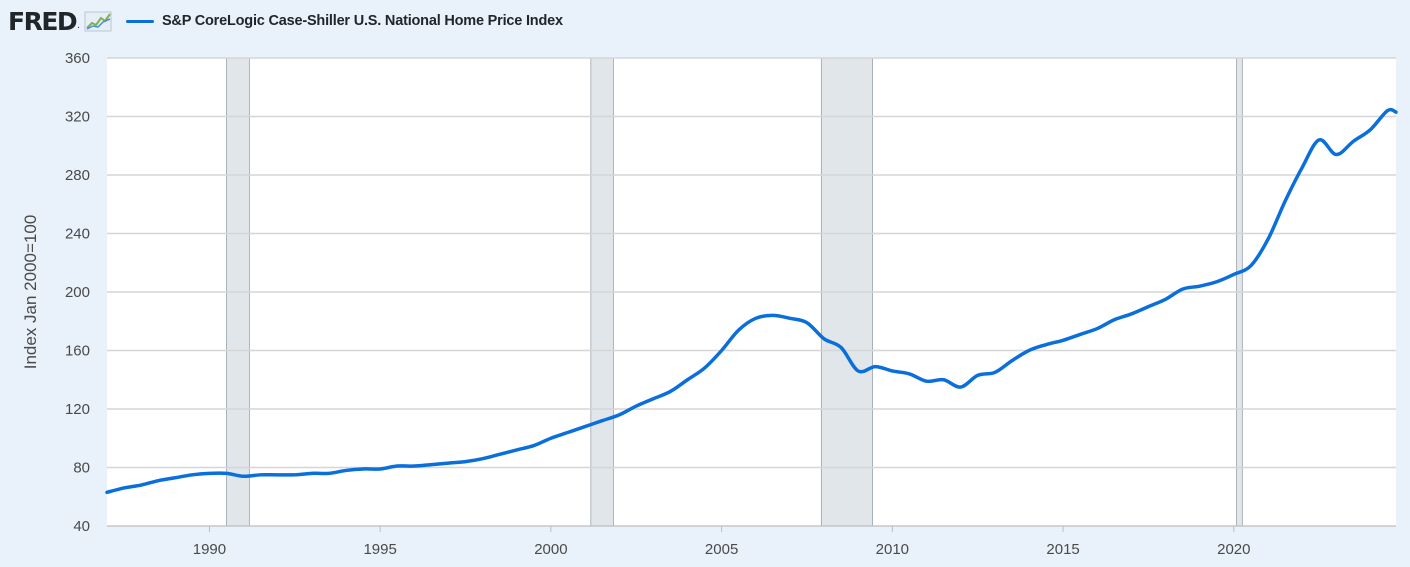  I want to click on y-tick-label-320: 320, so click(77, 117).